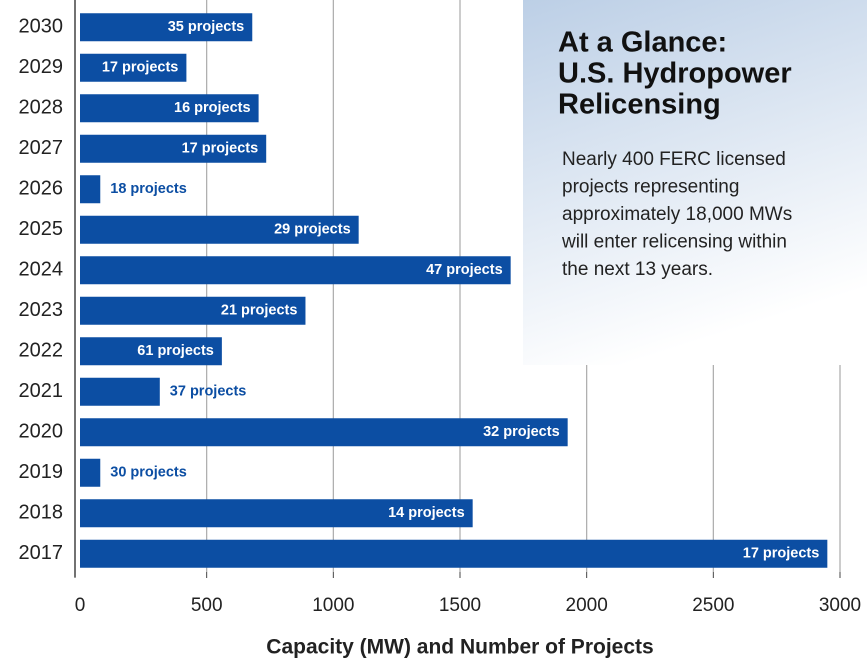 The width and height of the screenshot is (867, 663). I want to click on y-tick-label: 2023, so click(41, 310).